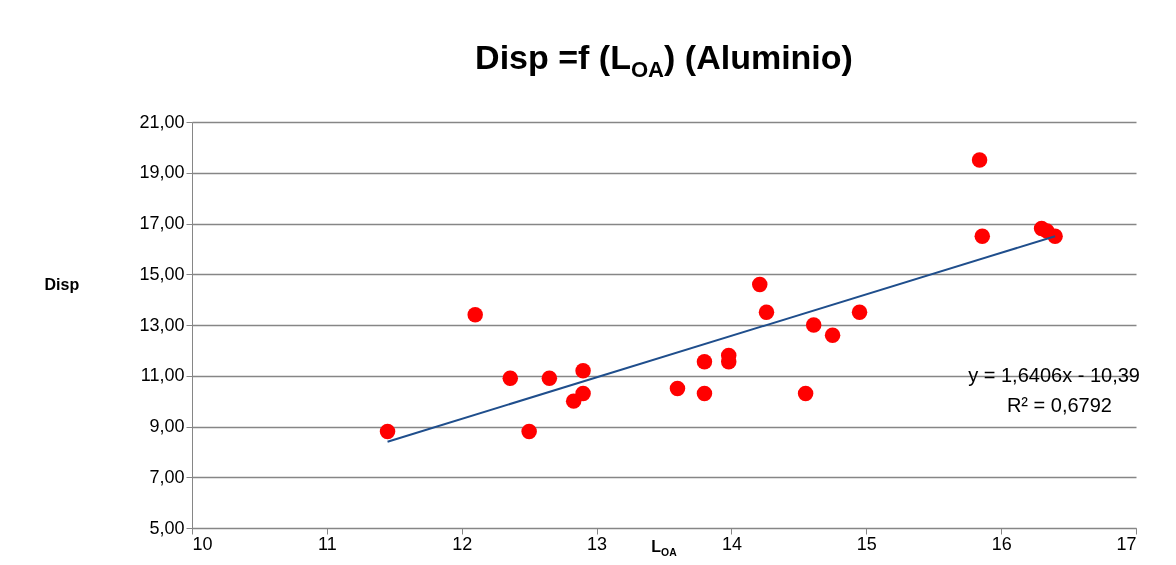 This screenshot has width=1176, height=565. What do you see at coordinates (167, 426) in the screenshot?
I see `y-tick-label: 9,00` at bounding box center [167, 426].